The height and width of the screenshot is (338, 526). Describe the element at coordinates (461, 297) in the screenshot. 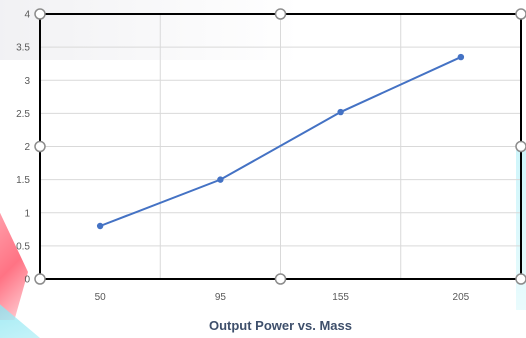

I see `x-tick-label: 205` at that location.